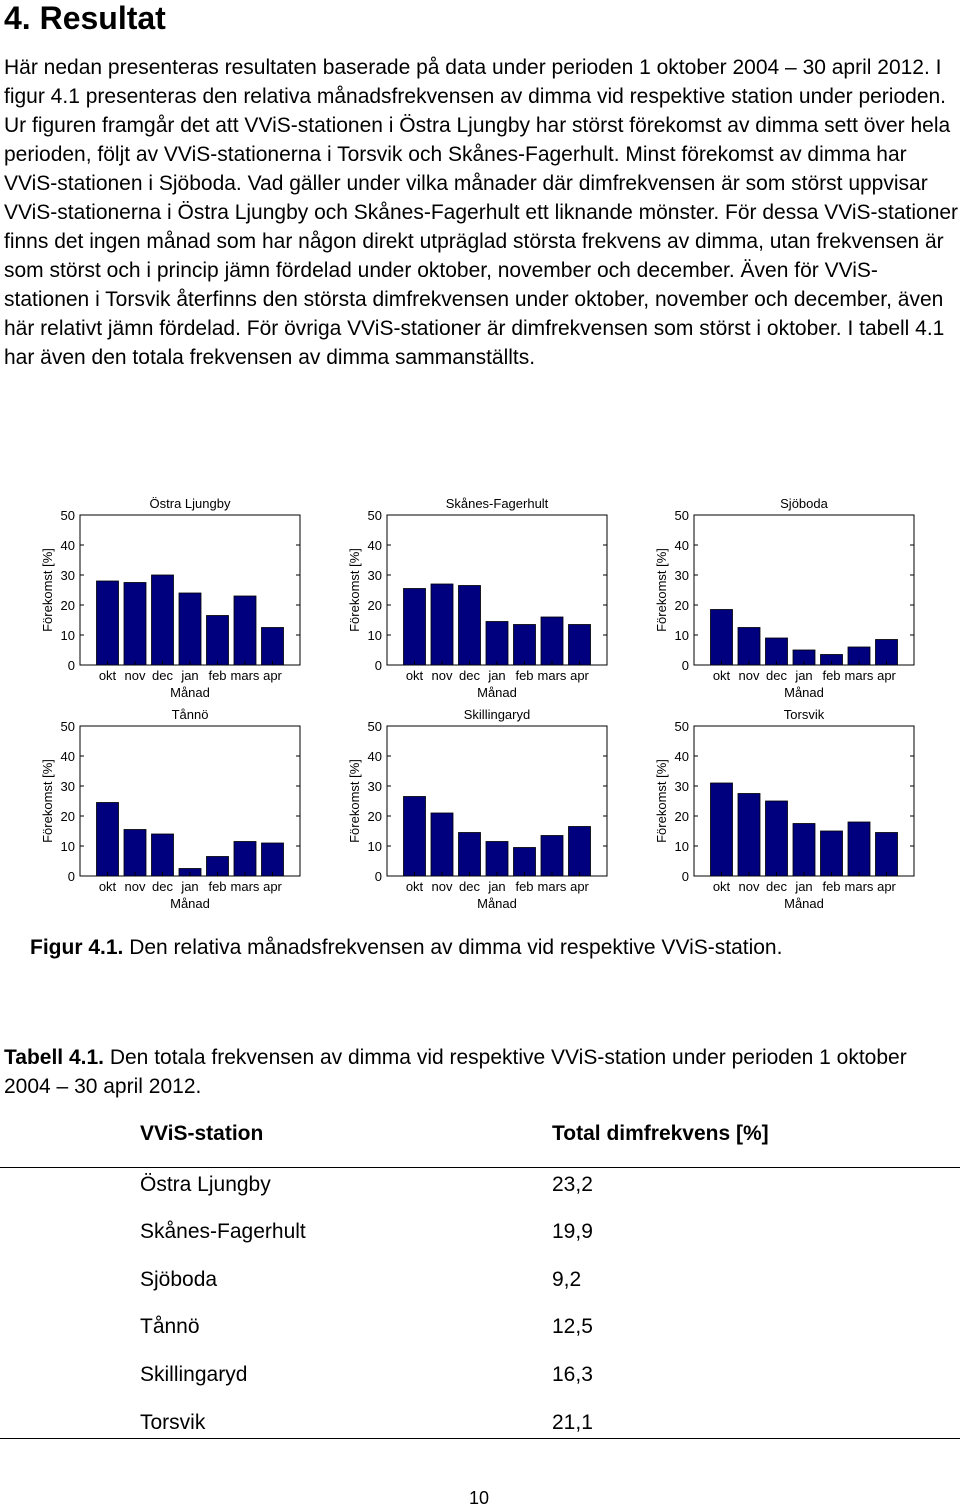 This screenshot has width=960, height=1509. I want to click on table-cell-station: Torsvik, so click(173, 1422).